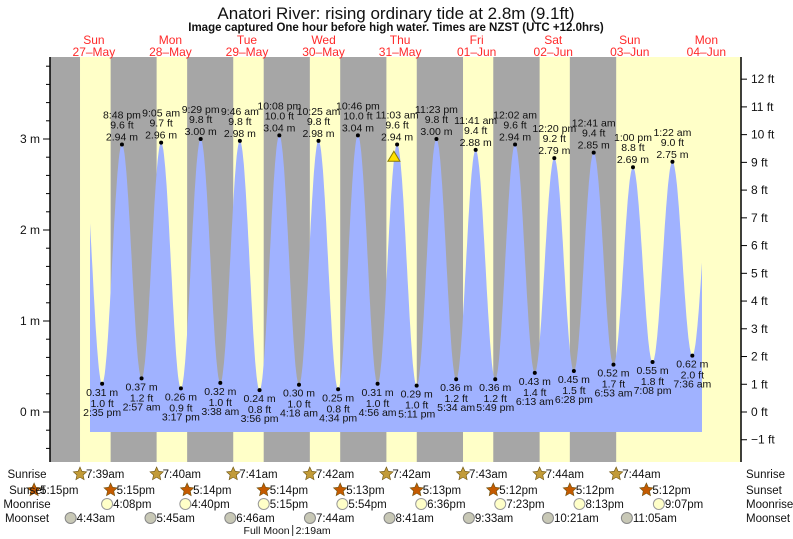 Image resolution: width=793 pixels, height=539 pixels. Describe the element at coordinates (475, 131) in the screenshot. I see `high-tide-ft: 9.4 ft` at that location.